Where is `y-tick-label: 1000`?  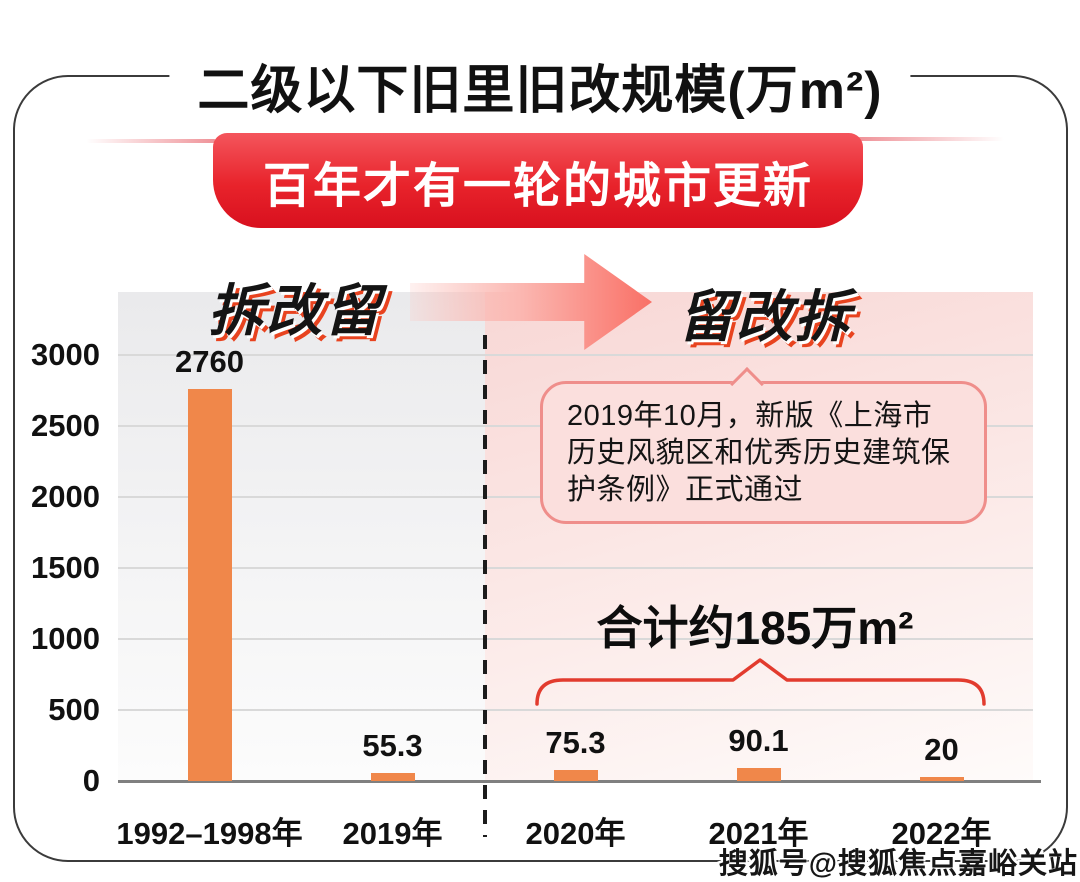
y-tick-label: 1000 is located at coordinates (65, 638).